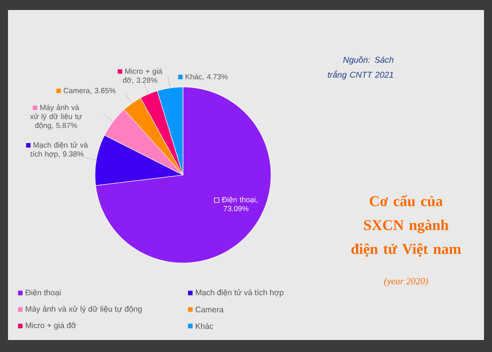  I want to click on text: Cơ cấu của SXCN ngành điện tử Việt nam, so click(406, 226).